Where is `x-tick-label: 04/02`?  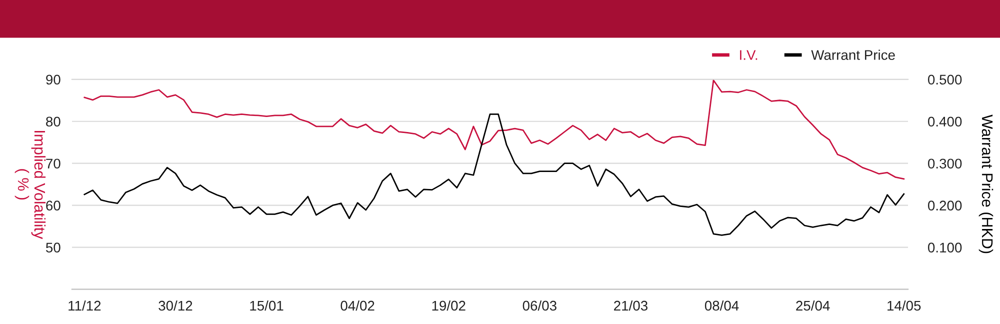
x-tick-label: 04/02 is located at coordinates (357, 305).